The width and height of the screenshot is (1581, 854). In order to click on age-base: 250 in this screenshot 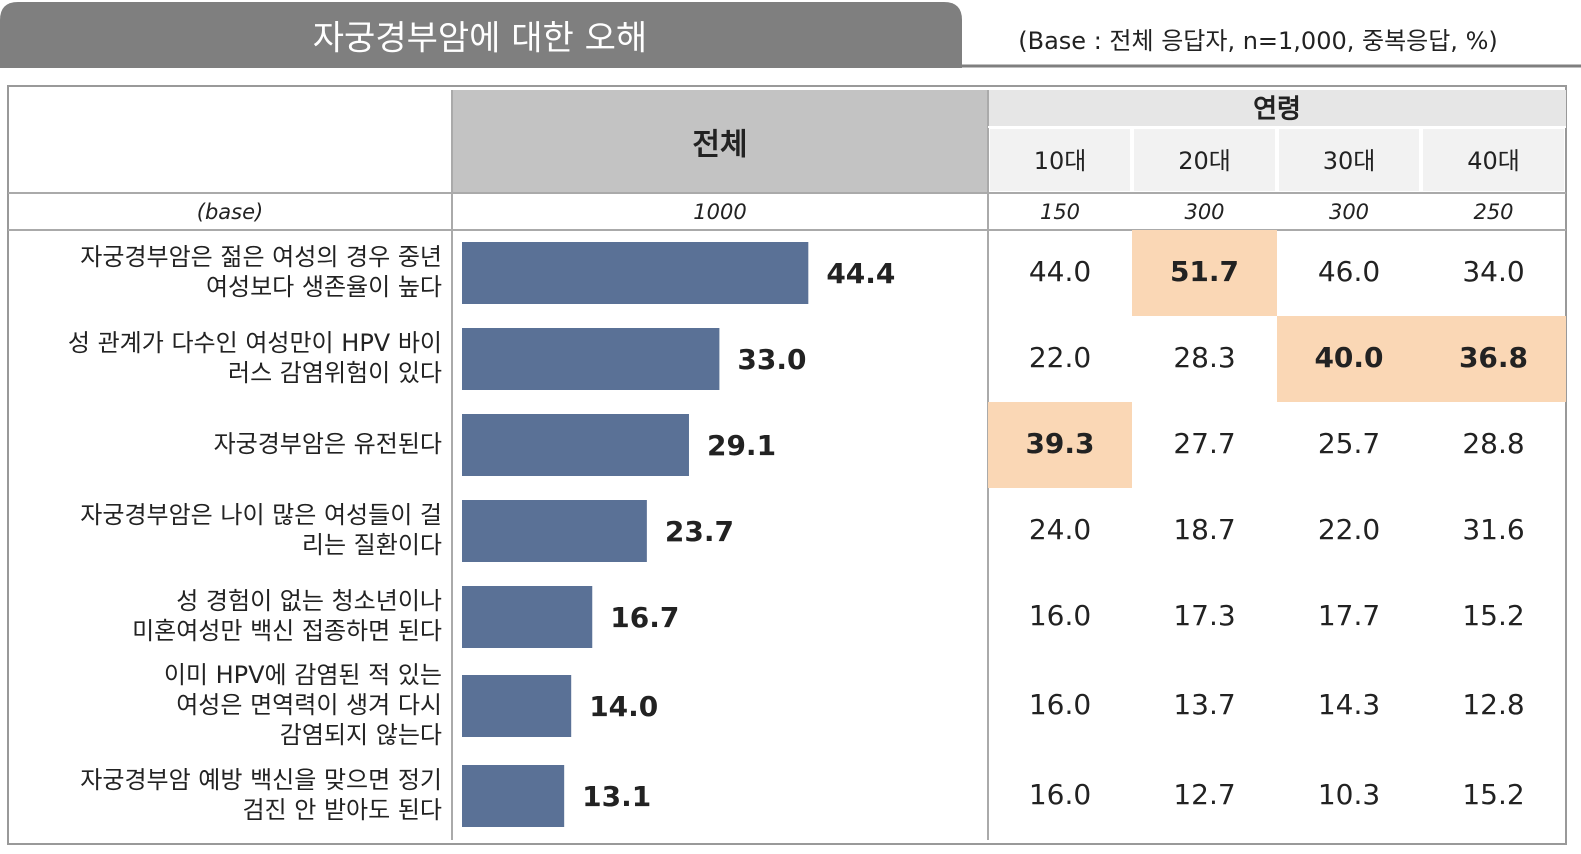, I will do `click(1493, 212)`.